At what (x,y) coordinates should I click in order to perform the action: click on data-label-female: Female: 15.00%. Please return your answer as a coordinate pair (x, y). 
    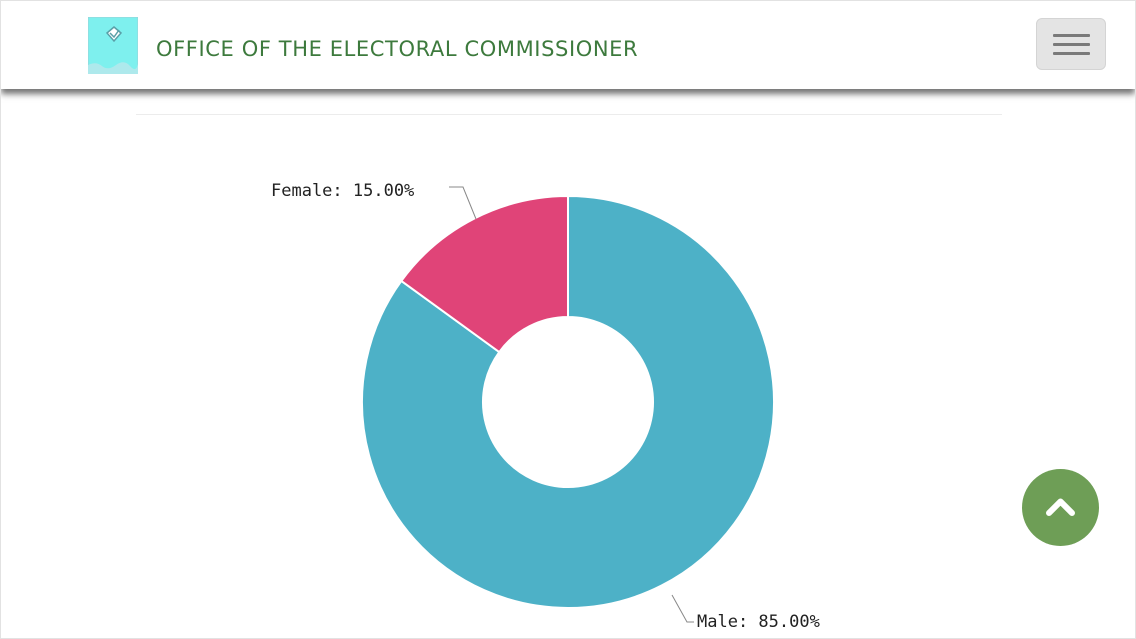
    Looking at the image, I should click on (342, 191).